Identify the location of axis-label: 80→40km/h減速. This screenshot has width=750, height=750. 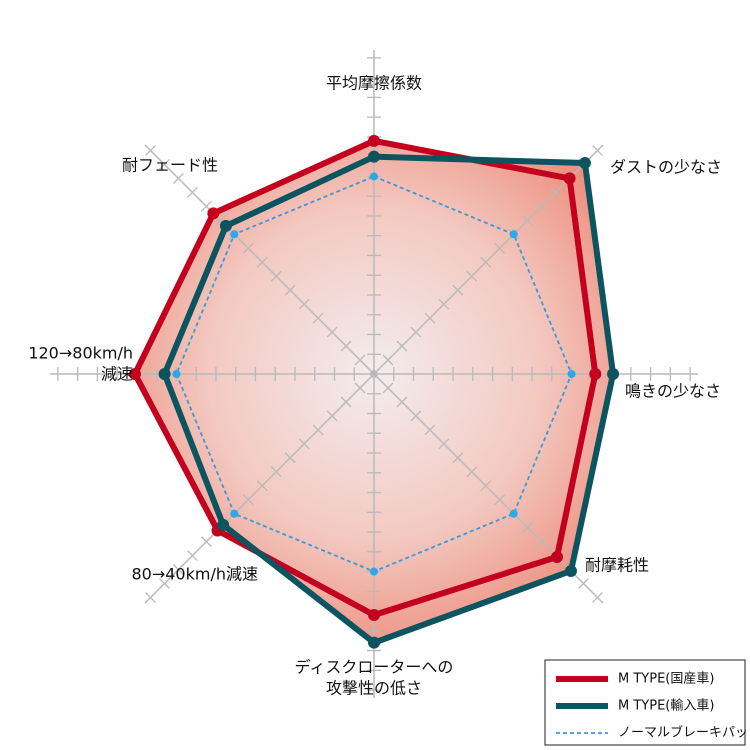
(194, 574).